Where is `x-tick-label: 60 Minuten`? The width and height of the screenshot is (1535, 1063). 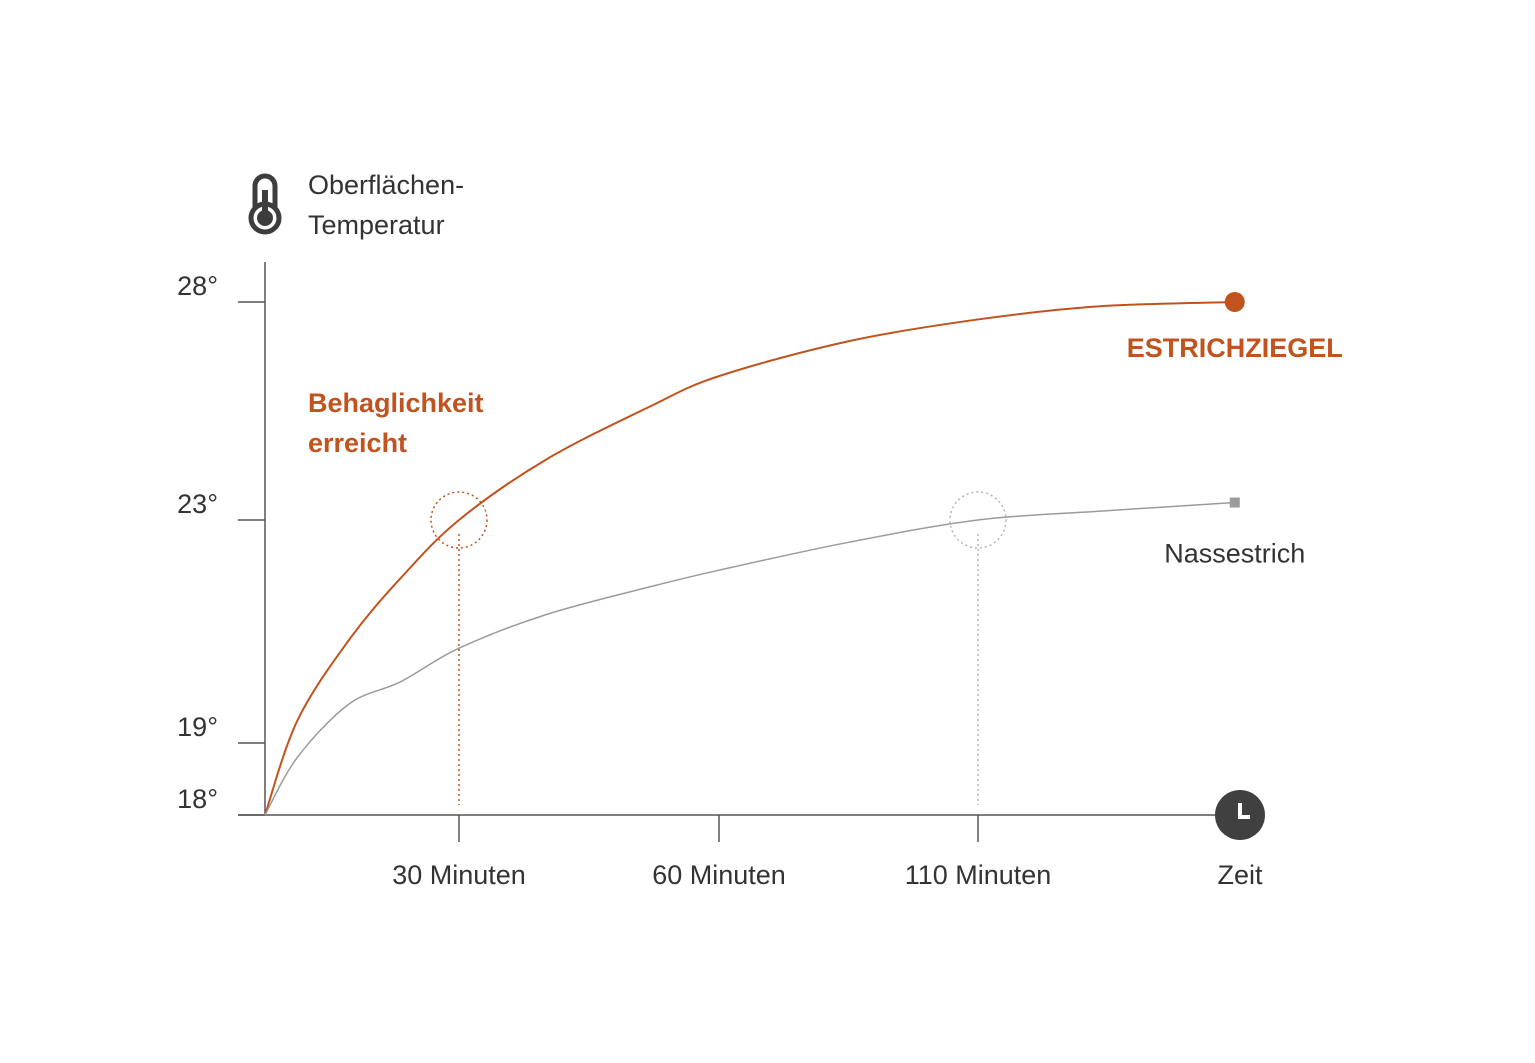 x-tick-label: 60 Minuten is located at coordinates (719, 875).